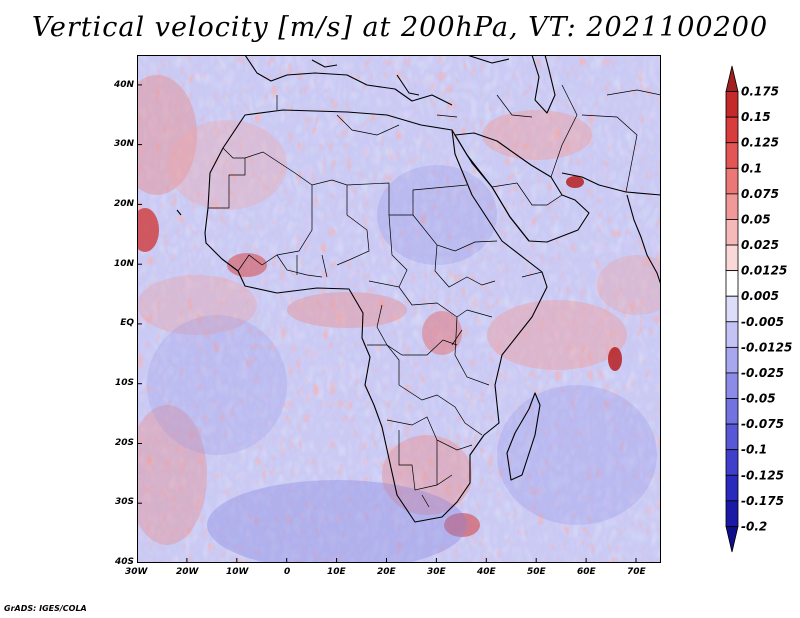  Describe the element at coordinates (760, 194) in the screenshot. I see `colorbar-level-label: 0.075` at that location.